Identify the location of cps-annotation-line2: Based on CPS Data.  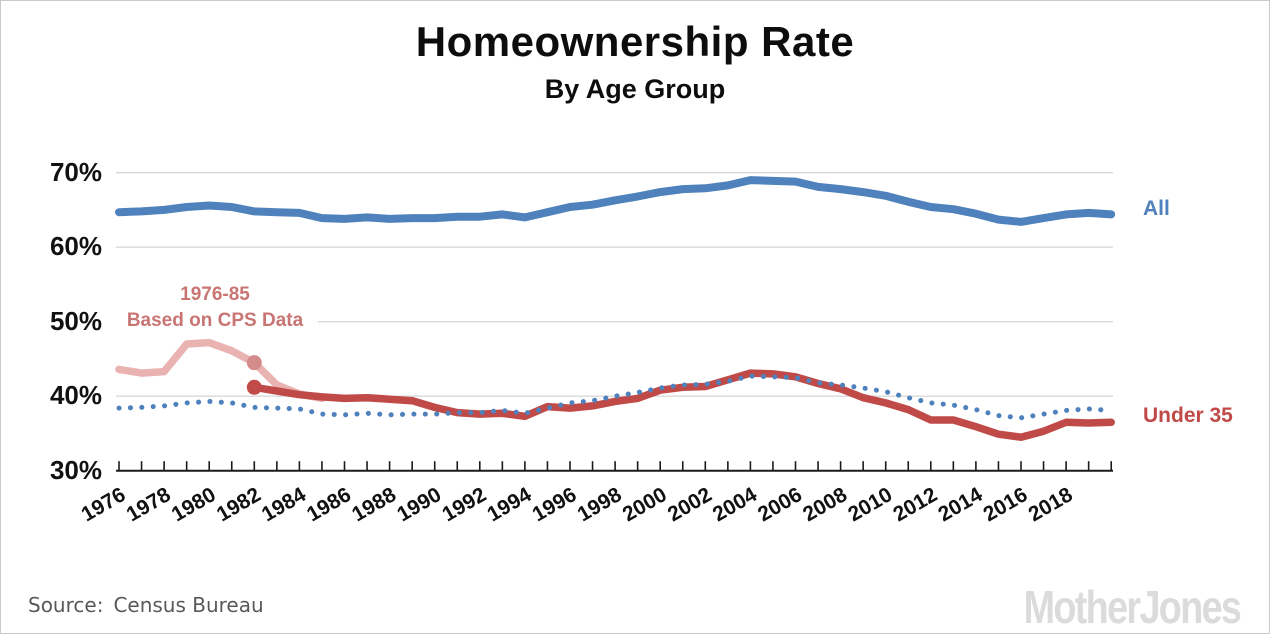
(215, 320).